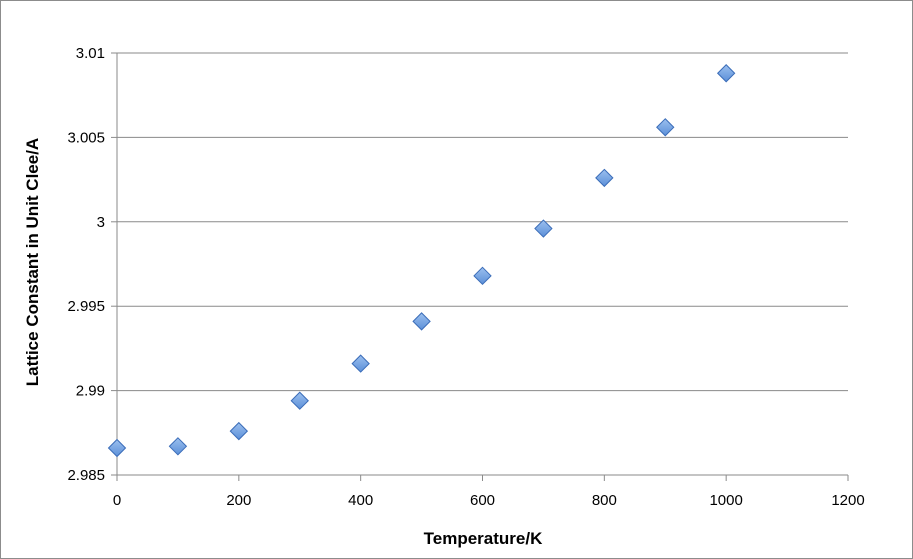 The width and height of the screenshot is (913, 559). What do you see at coordinates (86, 475) in the screenshot?
I see `y-tick-label: 2.985` at bounding box center [86, 475].